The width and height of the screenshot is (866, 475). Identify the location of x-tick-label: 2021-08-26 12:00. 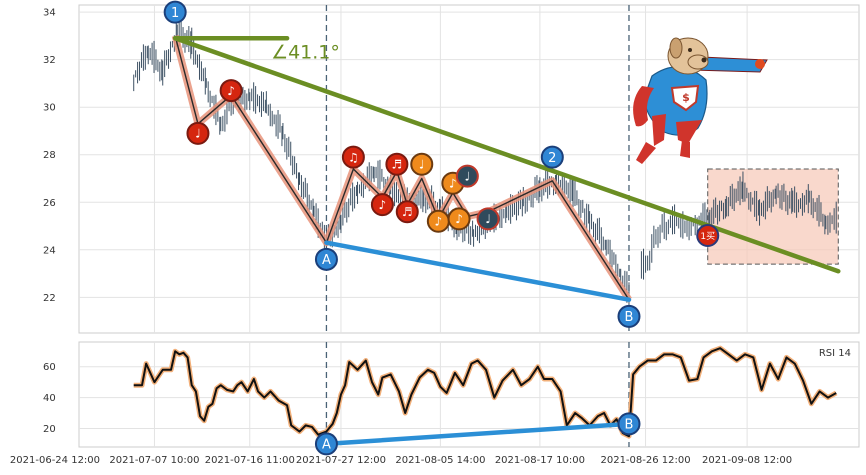
(645, 460).